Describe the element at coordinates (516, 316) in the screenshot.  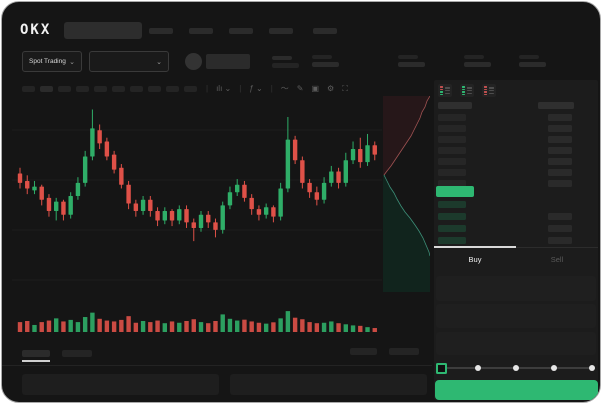
I see `amount-field` at that location.